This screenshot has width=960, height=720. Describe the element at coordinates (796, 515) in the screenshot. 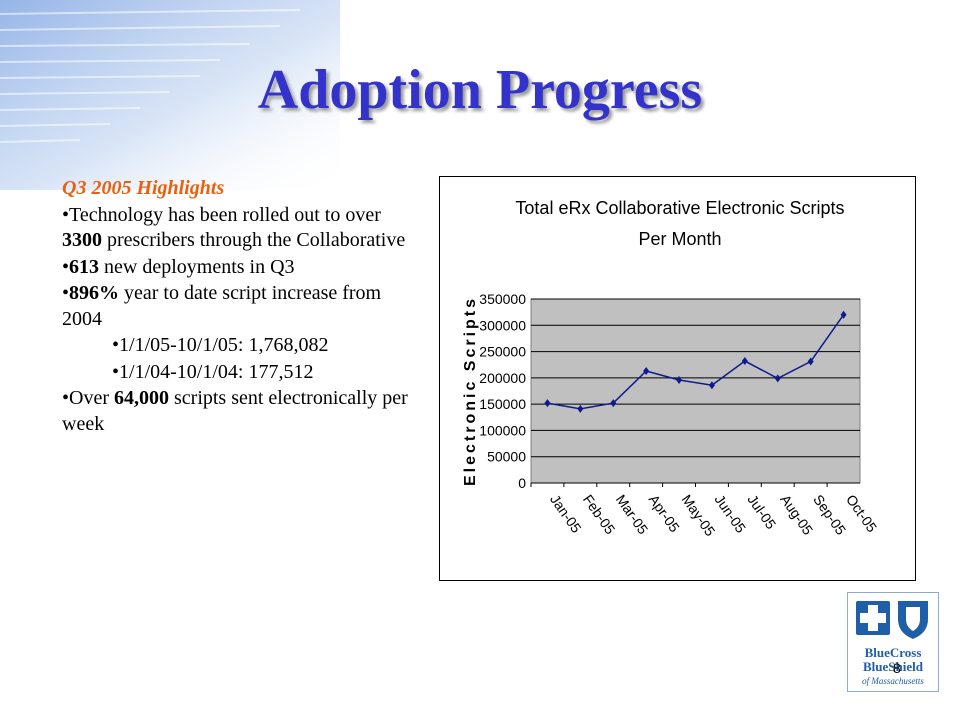

I see `x-tick-label: Aug-05` at that location.